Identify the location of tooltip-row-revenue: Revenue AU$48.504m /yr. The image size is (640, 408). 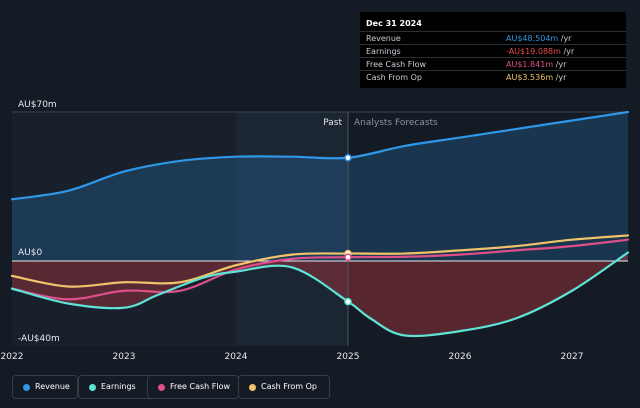
(493, 38).